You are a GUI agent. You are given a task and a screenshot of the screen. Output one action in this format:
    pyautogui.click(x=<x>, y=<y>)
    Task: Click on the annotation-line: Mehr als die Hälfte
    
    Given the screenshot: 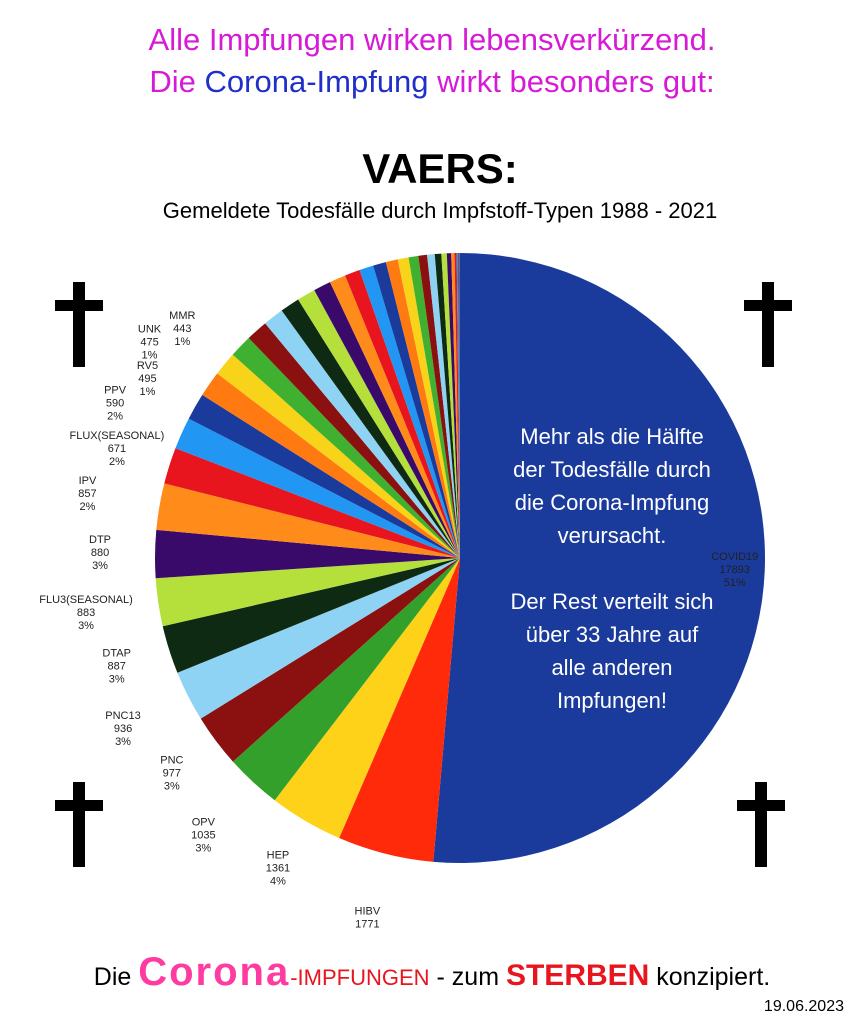 What is the action you would take?
    pyautogui.click(x=611, y=436)
    